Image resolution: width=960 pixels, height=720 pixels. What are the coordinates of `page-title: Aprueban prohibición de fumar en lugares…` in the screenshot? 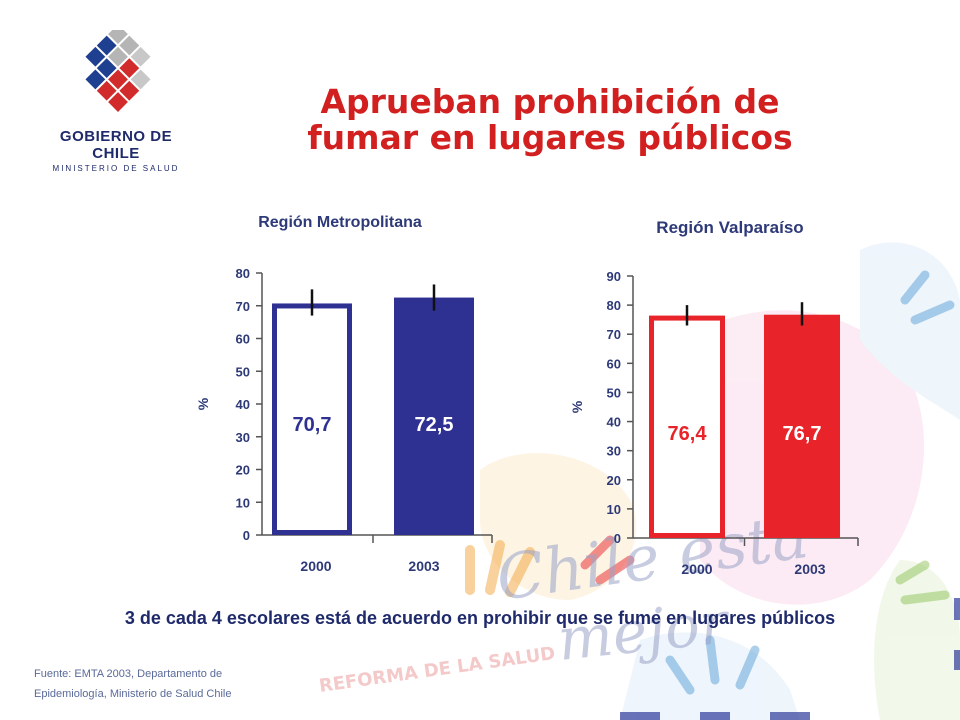 It's located at (550, 120).